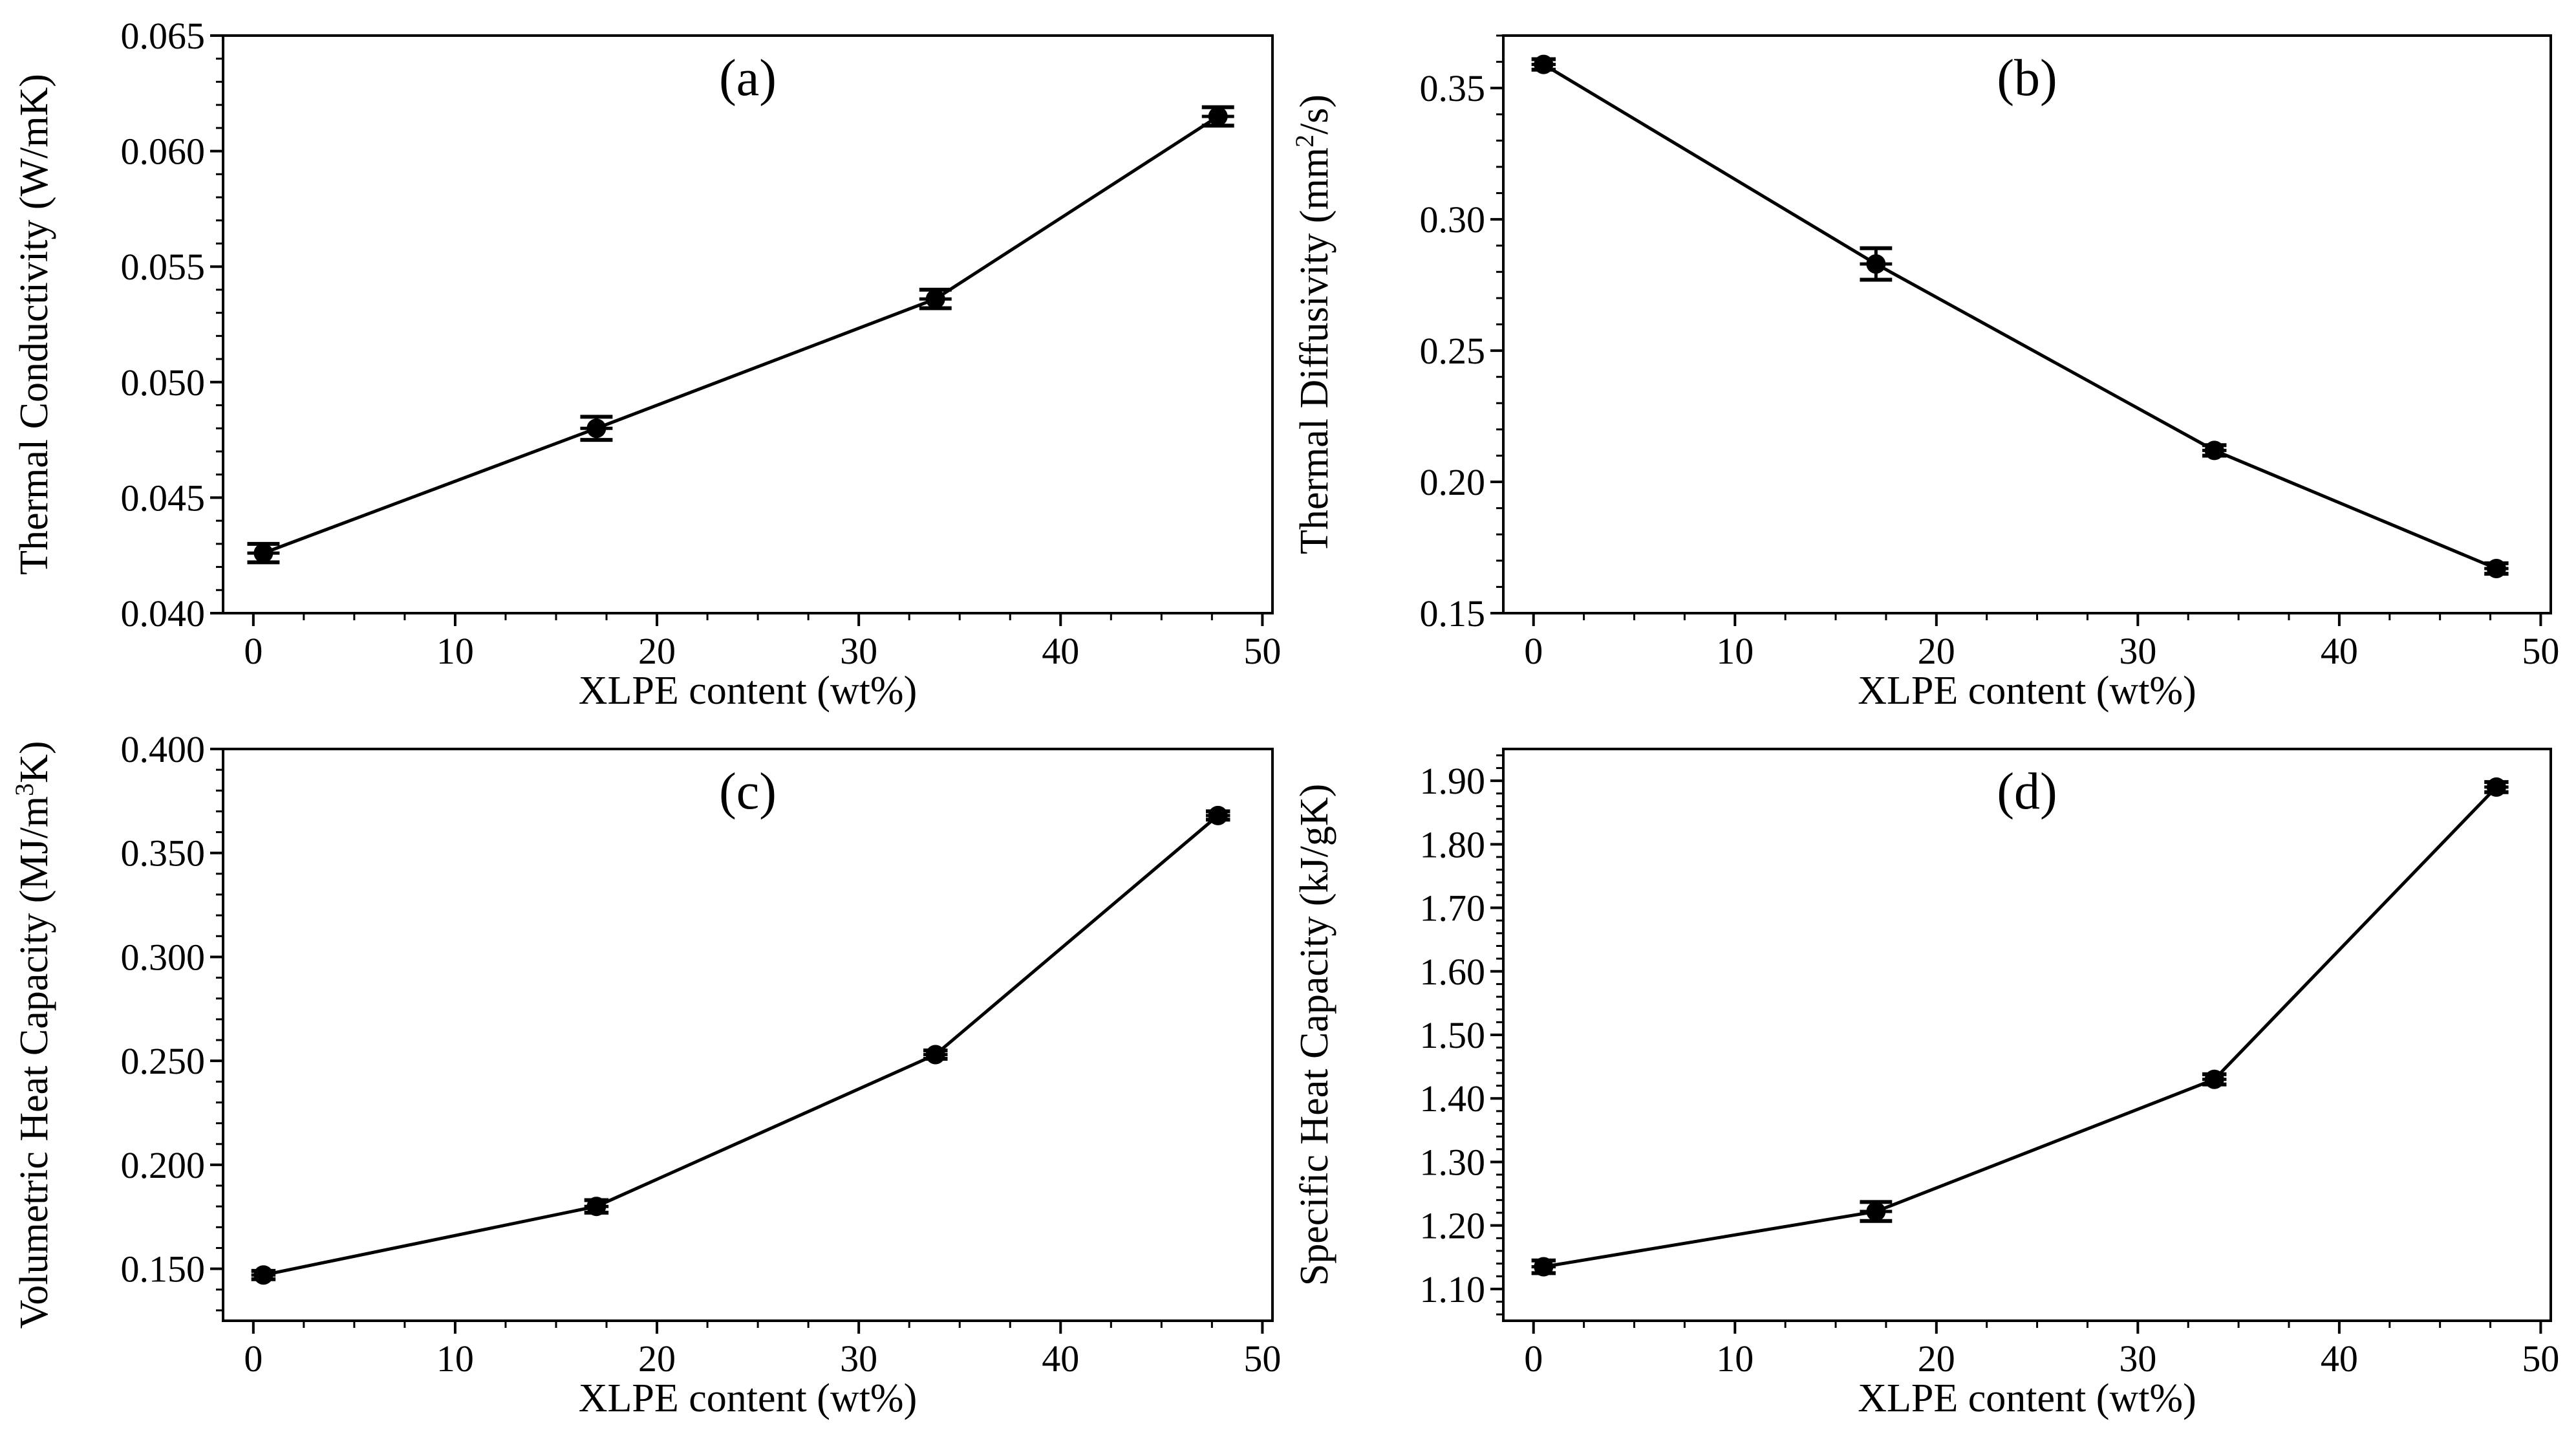 The width and height of the screenshot is (2576, 1454). What do you see at coordinates (163, 957) in the screenshot?
I see `y-tick-label: 0.300` at bounding box center [163, 957].